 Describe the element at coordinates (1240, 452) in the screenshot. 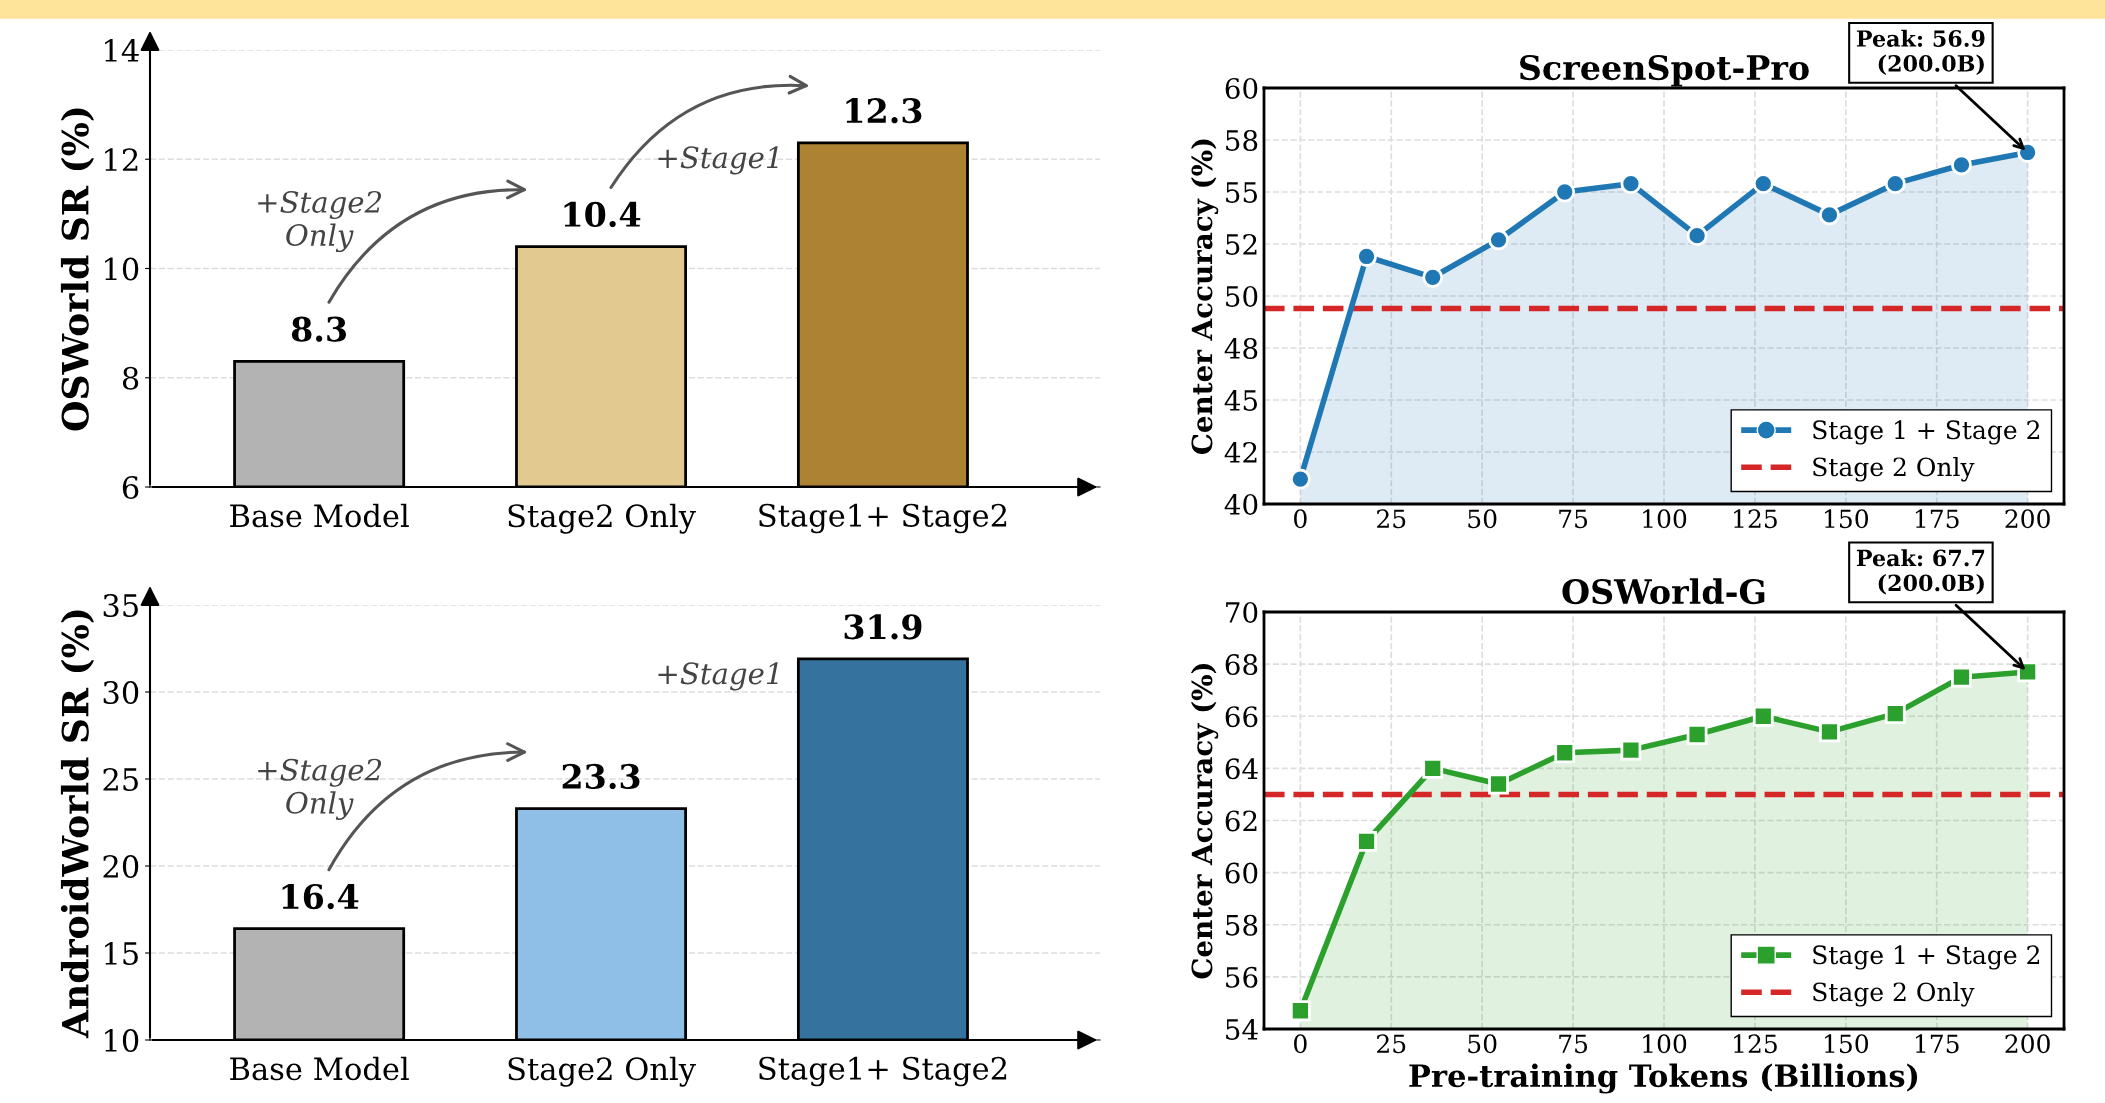

I see `y-tick-label: 42` at that location.